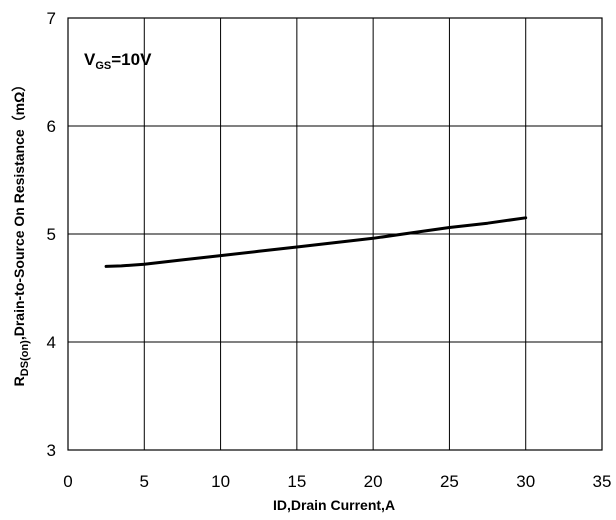  Describe the element at coordinates (51, 450) in the screenshot. I see `y-tick-label: 3` at that location.